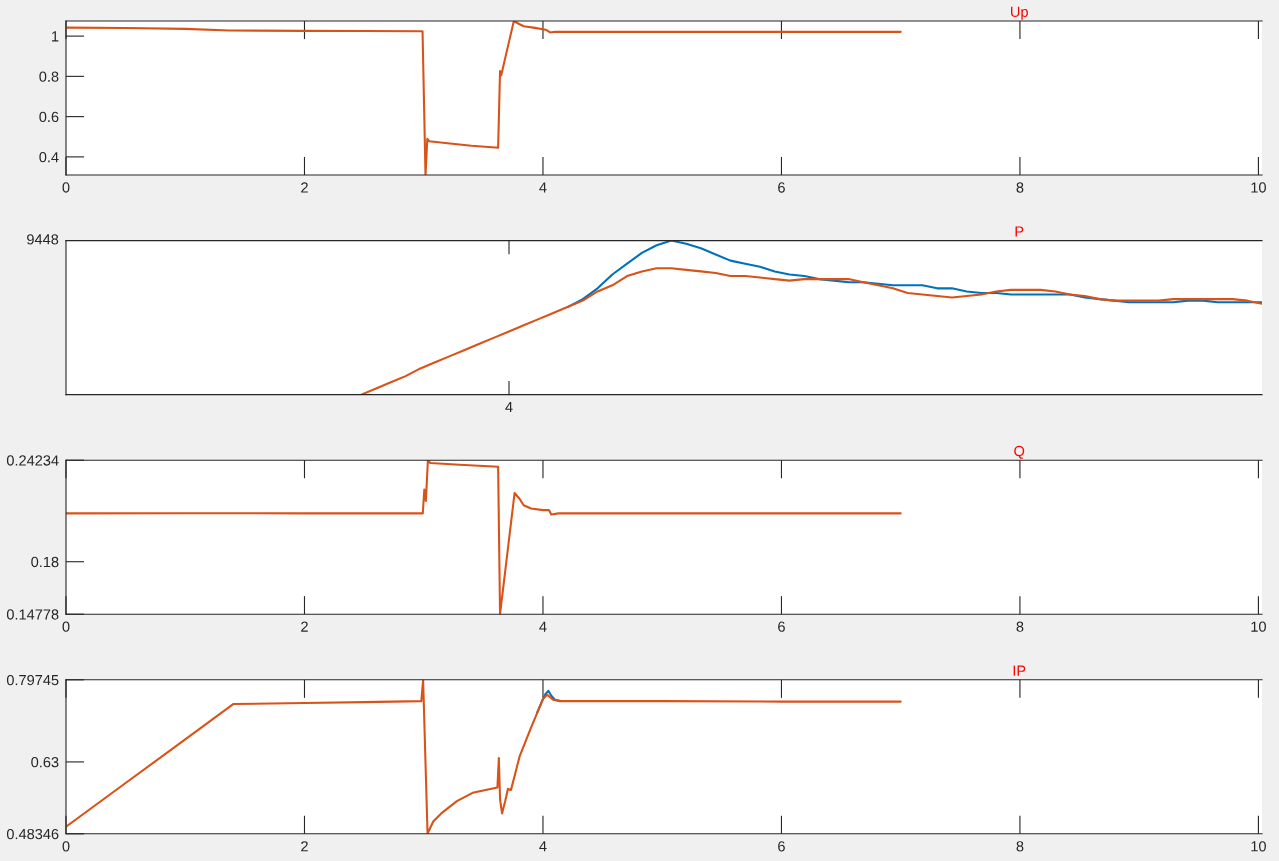 This screenshot has width=1279, height=861. I want to click on chart-title: Q, so click(1019, 452).